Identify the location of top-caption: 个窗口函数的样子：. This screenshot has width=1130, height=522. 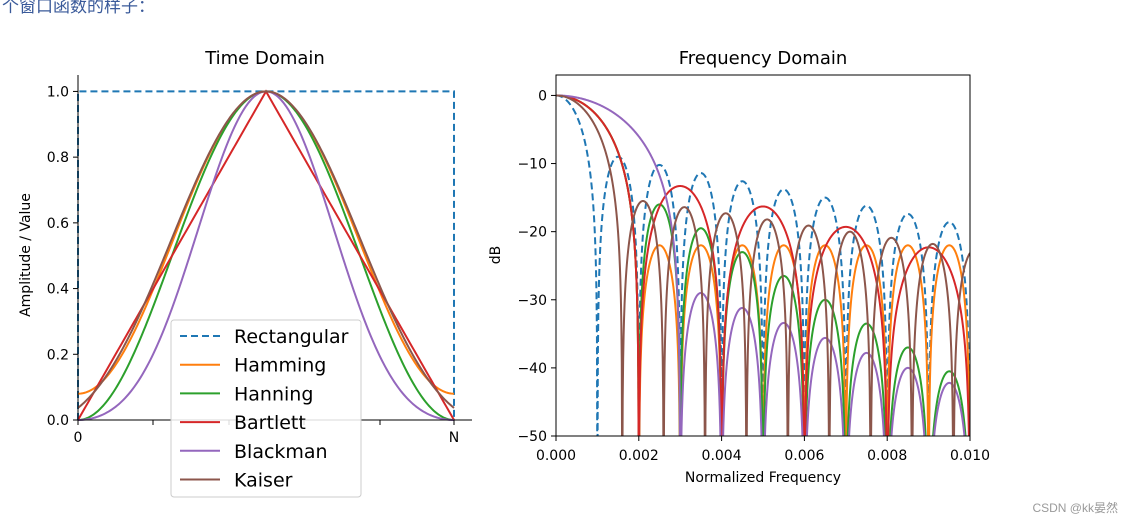
(78, 8).